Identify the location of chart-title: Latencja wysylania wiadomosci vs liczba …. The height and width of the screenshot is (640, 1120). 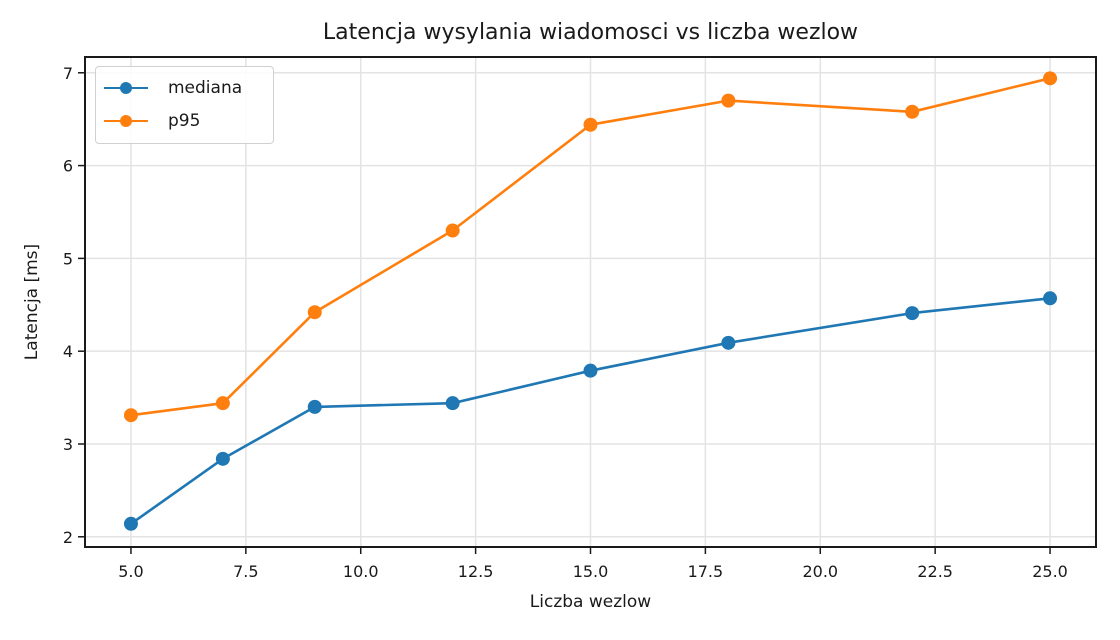
(590, 32).